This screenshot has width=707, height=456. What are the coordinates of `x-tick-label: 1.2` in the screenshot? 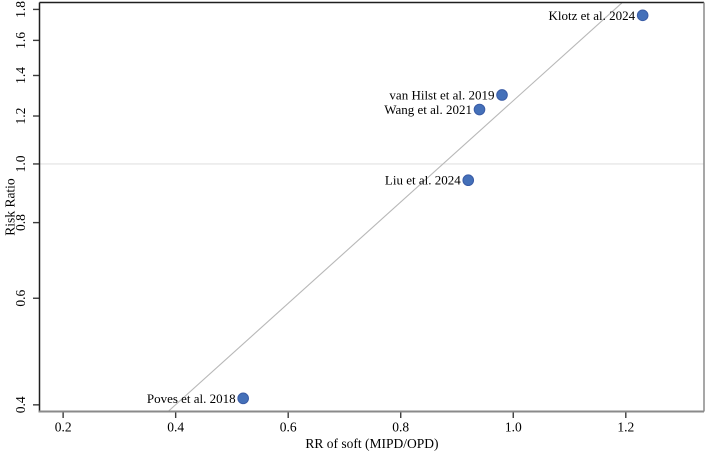 It's located at (625, 427).